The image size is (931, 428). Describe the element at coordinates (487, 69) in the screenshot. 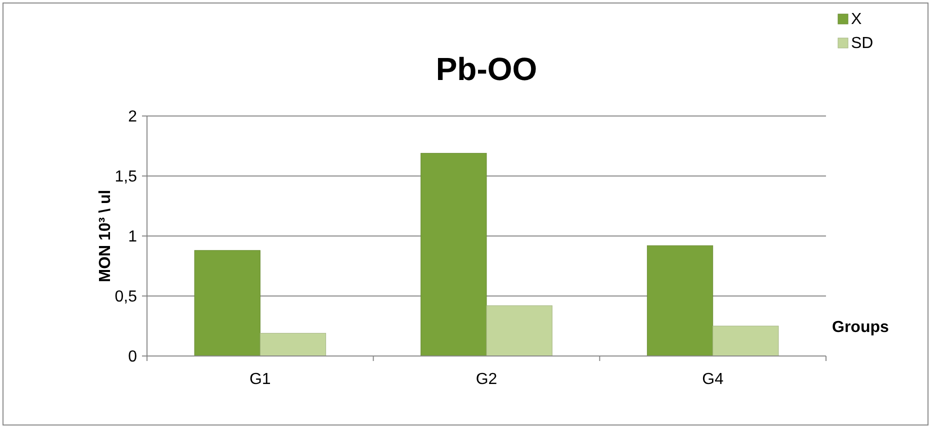

I see `chart-title: Pb-OO` at that location.